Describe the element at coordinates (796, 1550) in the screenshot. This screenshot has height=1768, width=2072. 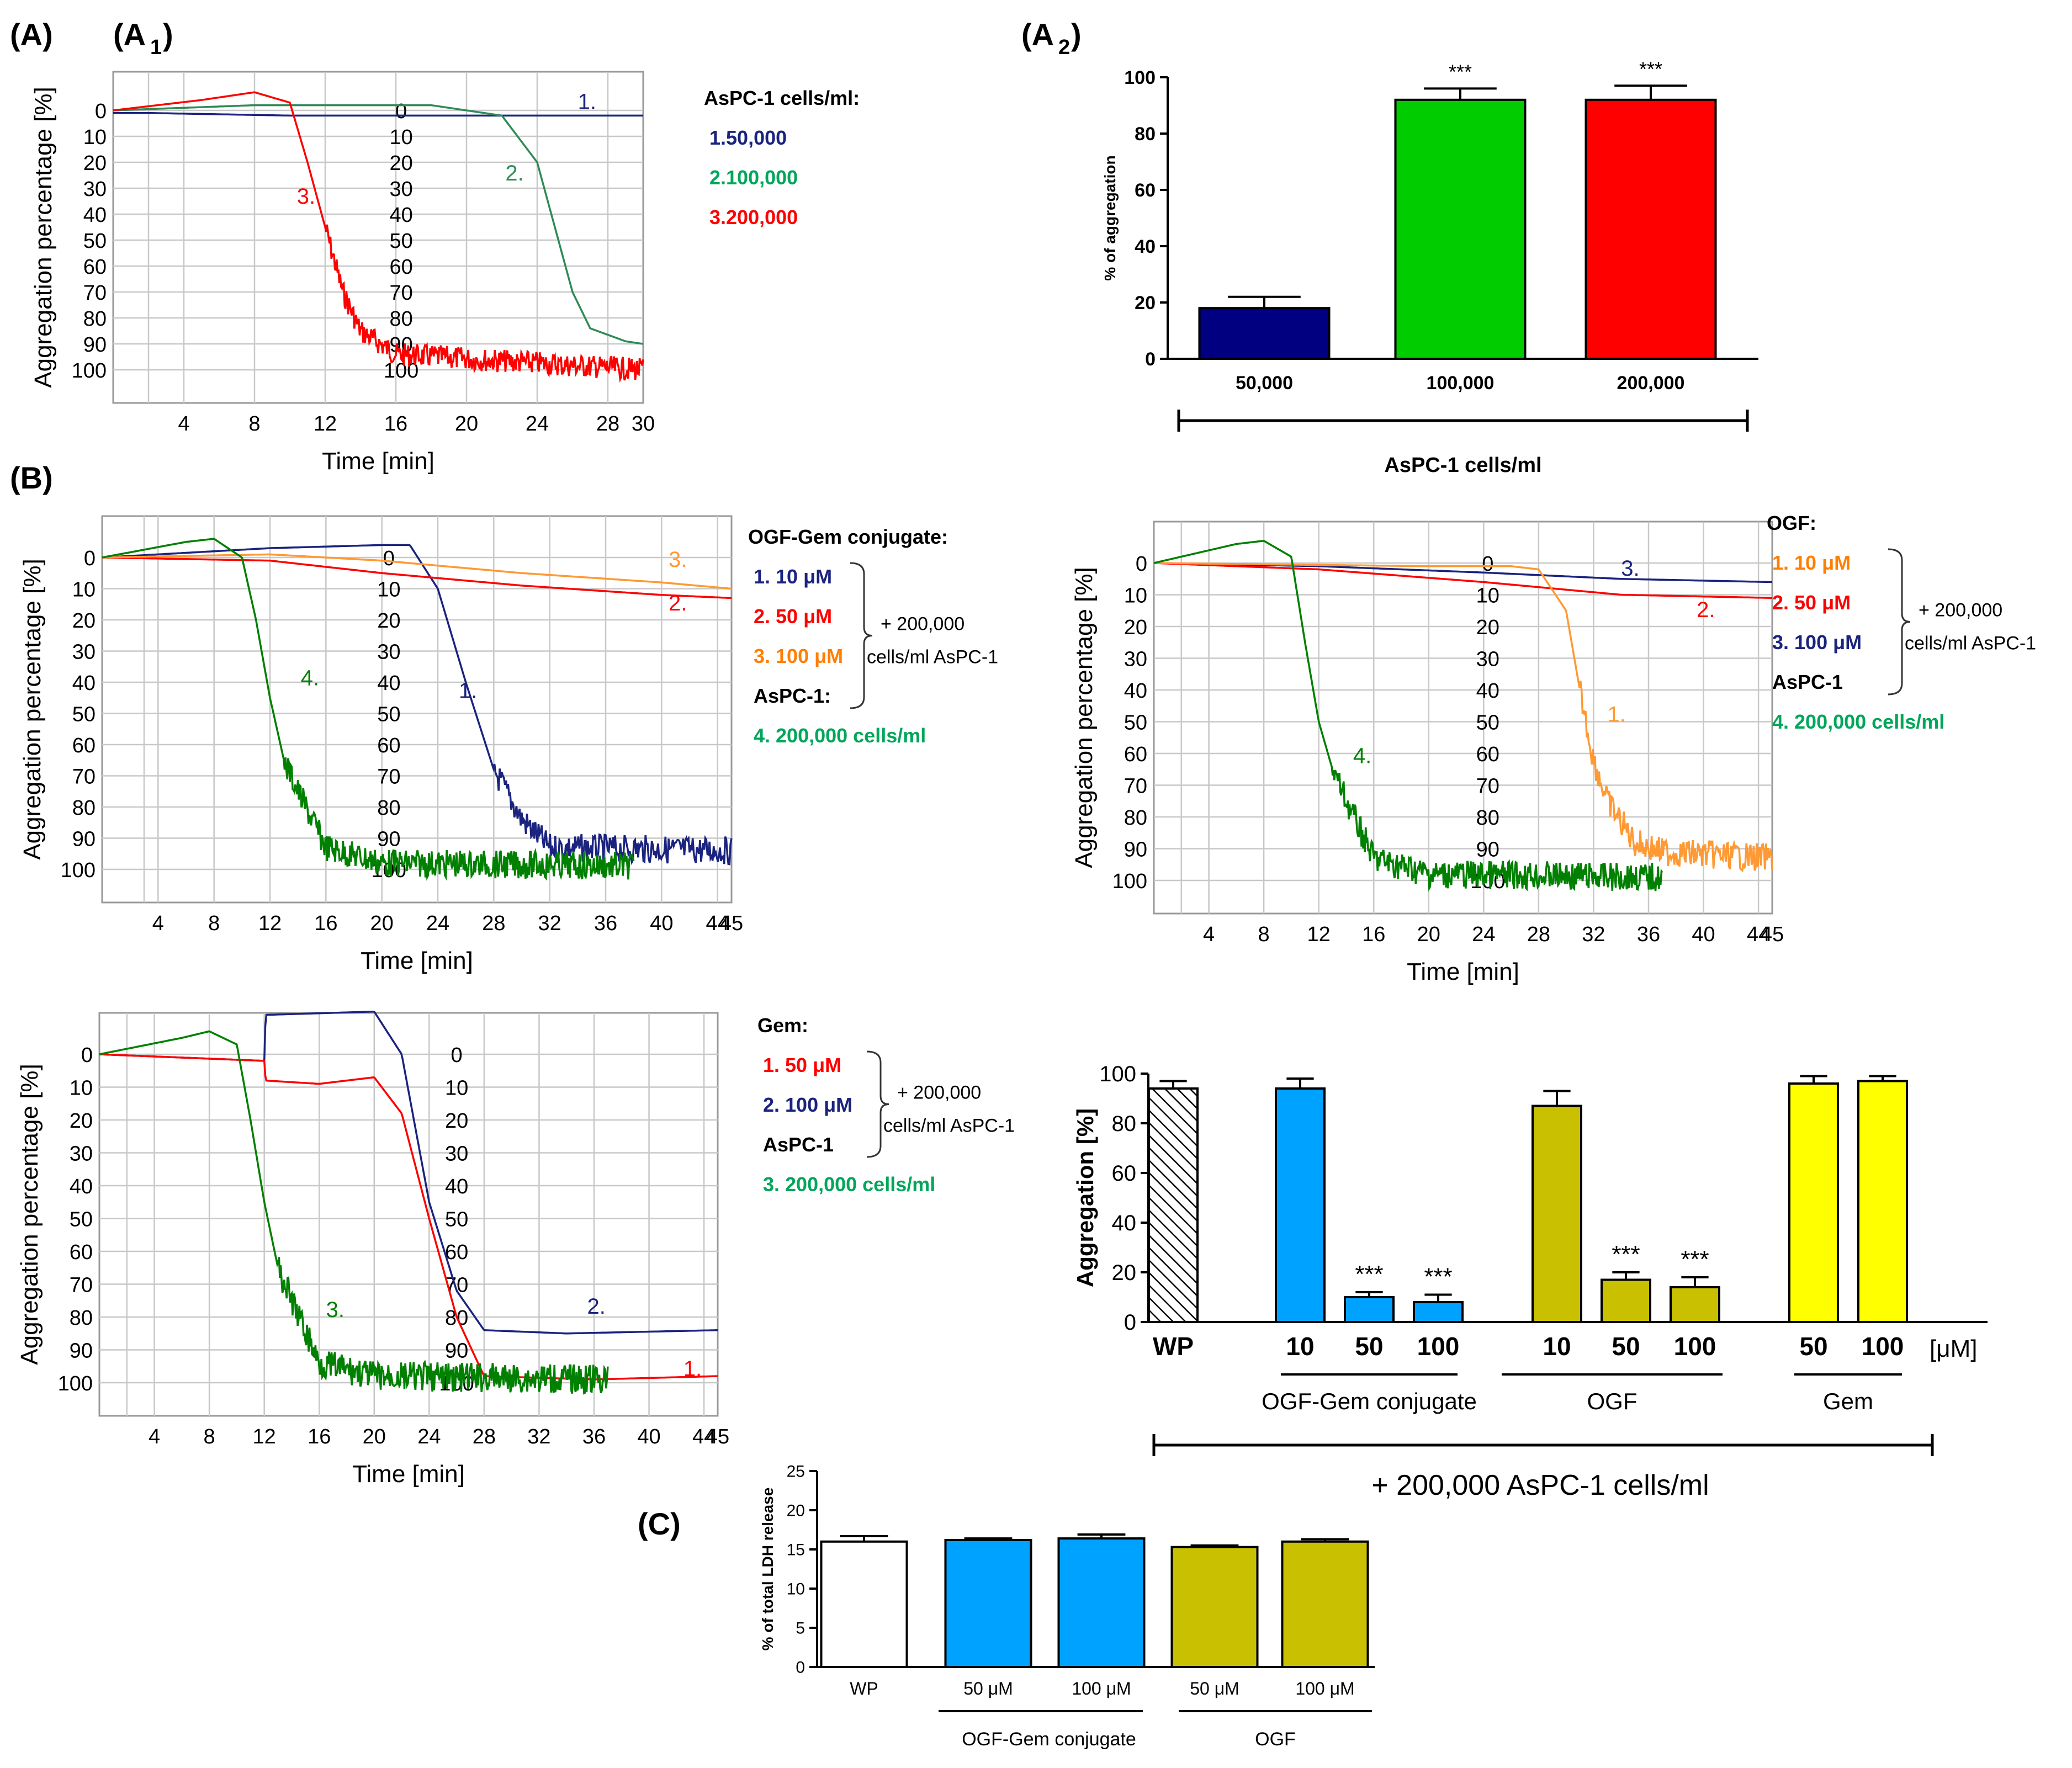
I see `y-tick-label: 15` at that location.